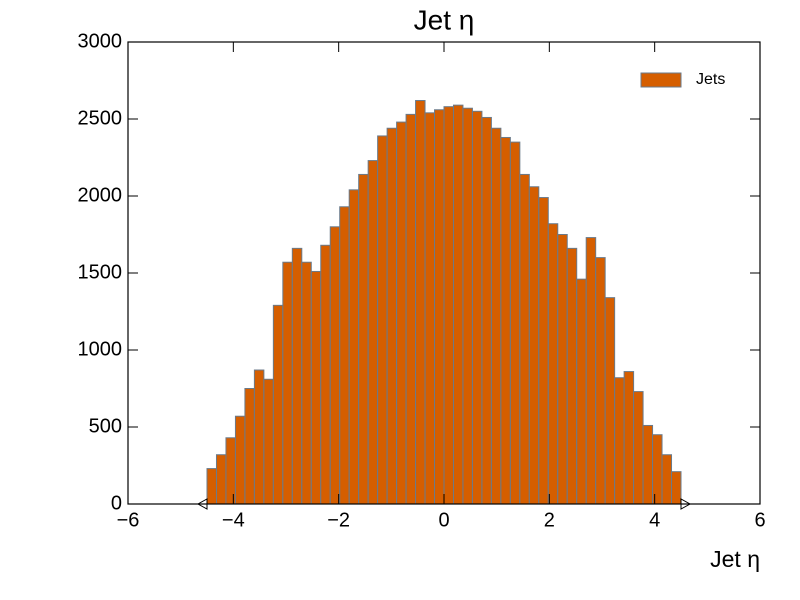  What do you see at coordinates (100, 195) in the screenshot?
I see `y-tick-label: 2000` at bounding box center [100, 195].